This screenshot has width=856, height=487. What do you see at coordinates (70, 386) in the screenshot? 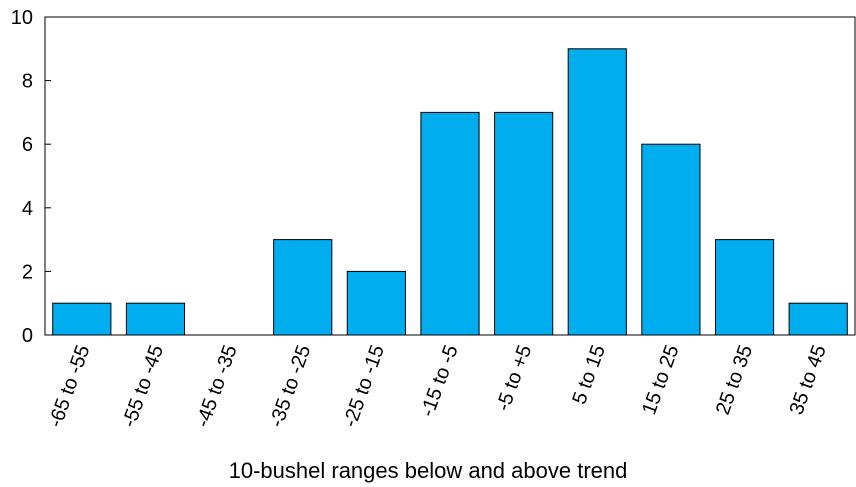
I see `x-tick-label: -65 to -55` at bounding box center [70, 386].